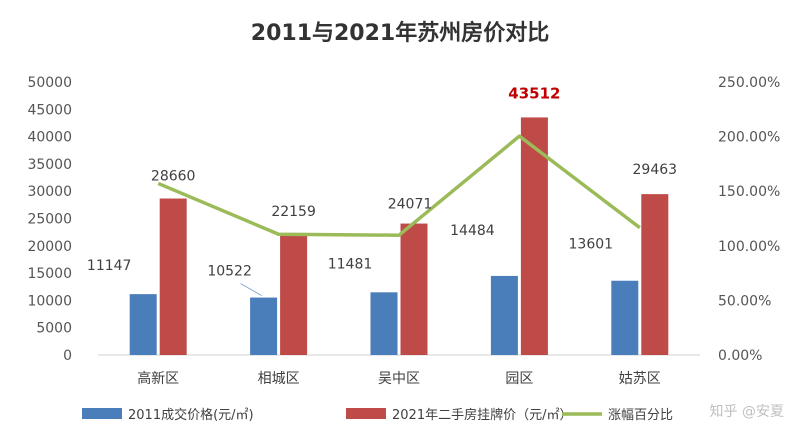  Describe the element at coordinates (350, 264) in the screenshot. I see `data-label: 11481` at that location.